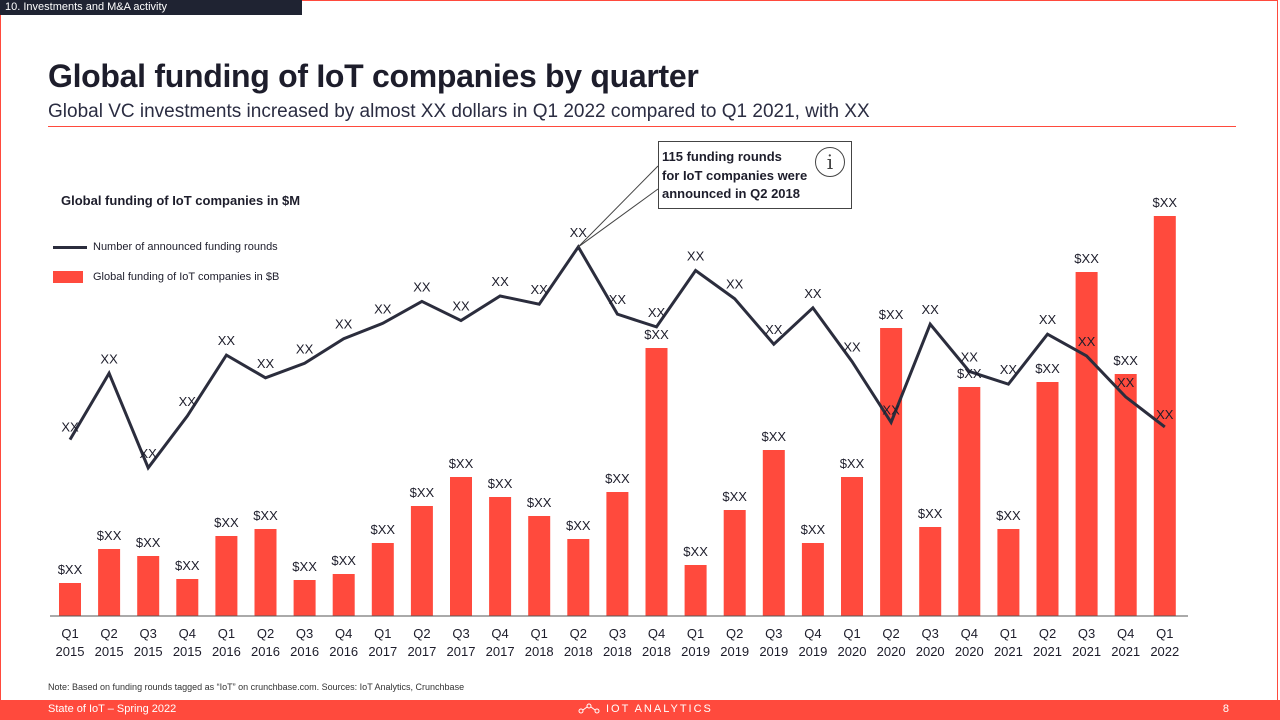  What do you see at coordinates (830, 162) in the screenshot?
I see `info-icon: i` at bounding box center [830, 162].